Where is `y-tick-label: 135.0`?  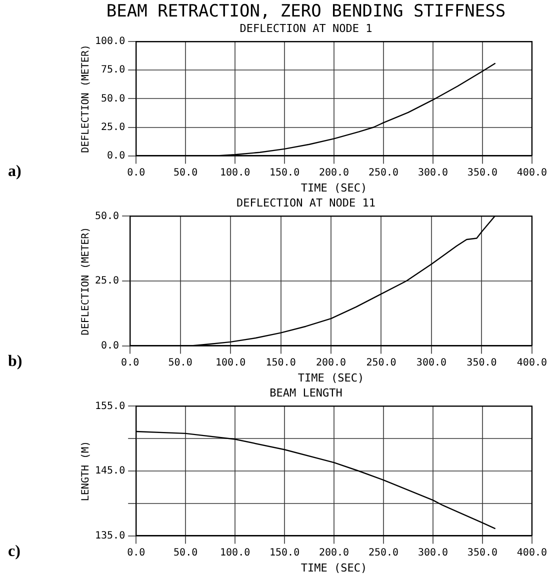 y-tick-label: 135.0 is located at coordinates (110, 536).